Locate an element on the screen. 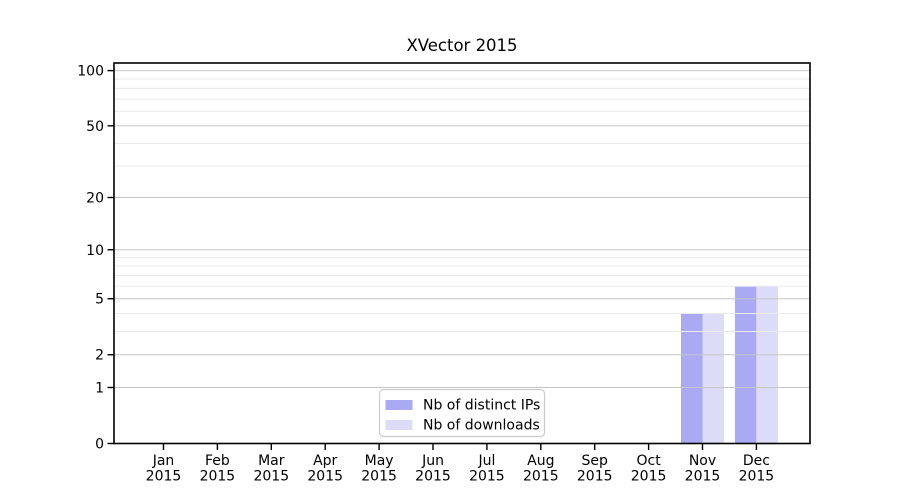 This screenshot has width=900, height=500. bar-distinct-ips-dec-2015 is located at coordinates (745, 365).